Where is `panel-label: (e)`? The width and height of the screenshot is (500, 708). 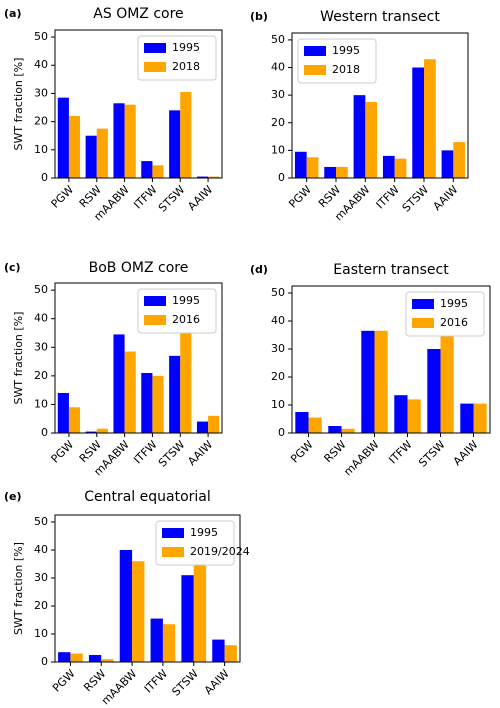 panel-label: (e) is located at coordinates (13, 496).